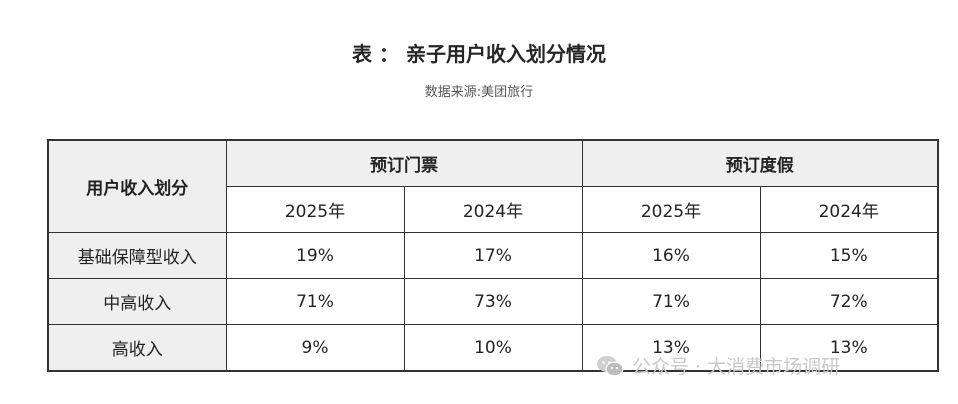 The image size is (958, 404). Describe the element at coordinates (137, 186) in the screenshot. I see `corner-header: 用户收入划分` at that location.